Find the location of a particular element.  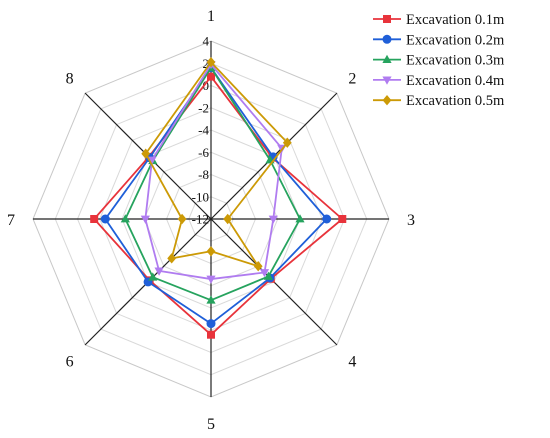

legend-label: Excavation 0.3m is located at coordinates (455, 61).